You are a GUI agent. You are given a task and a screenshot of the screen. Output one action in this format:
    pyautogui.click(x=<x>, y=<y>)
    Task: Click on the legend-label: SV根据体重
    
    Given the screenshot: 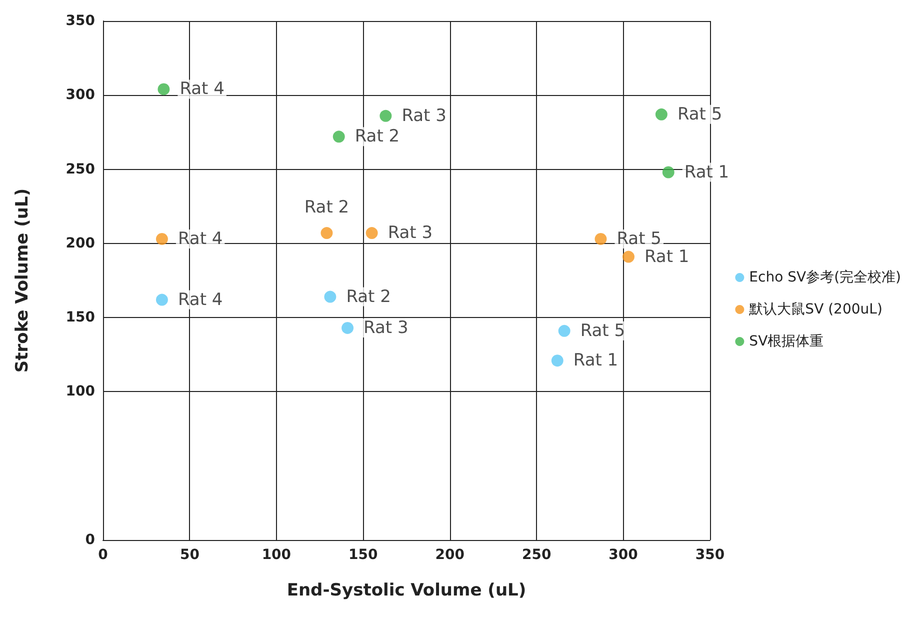 What is the action you would take?
    pyautogui.click(x=786, y=342)
    